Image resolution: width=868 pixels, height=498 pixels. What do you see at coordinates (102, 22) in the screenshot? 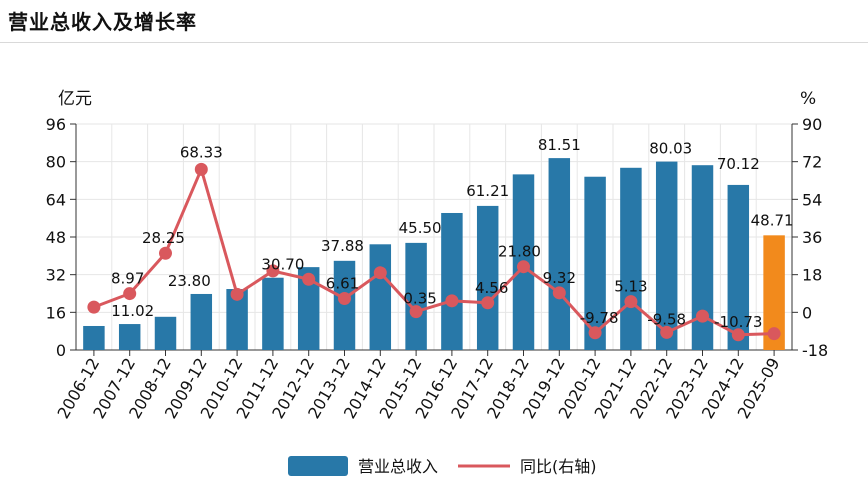
I see `page-title: 营业总收入及增长率` at bounding box center [102, 22].